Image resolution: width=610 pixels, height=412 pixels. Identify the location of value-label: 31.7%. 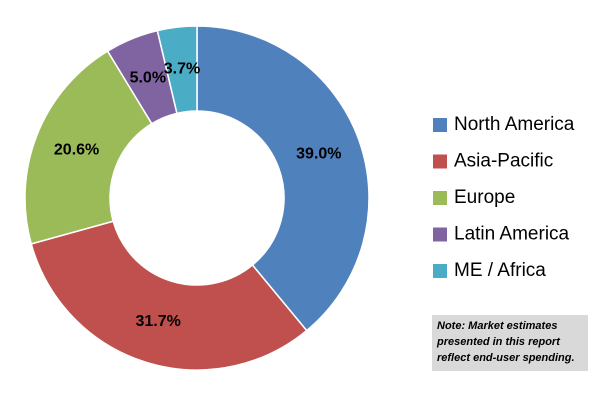
(157, 321).